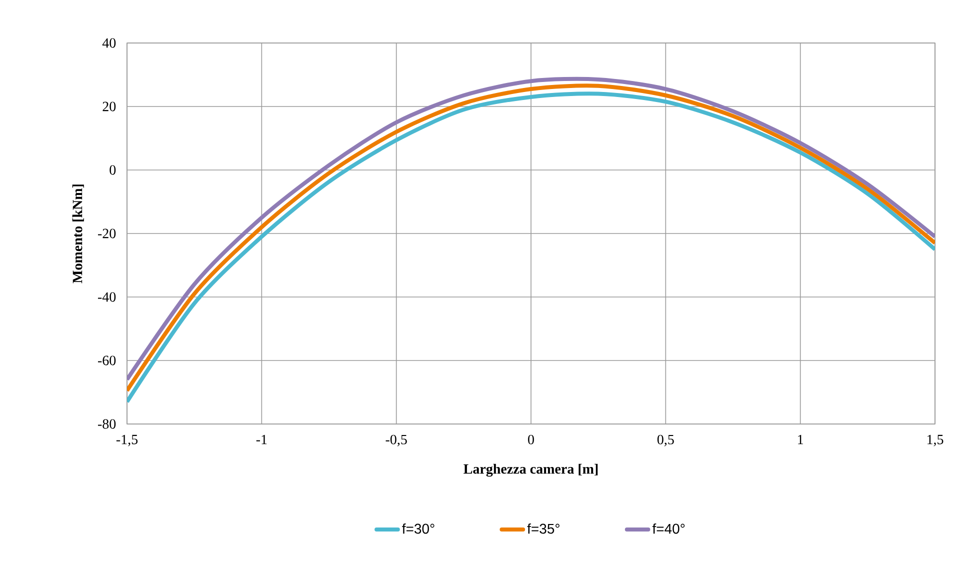 This screenshot has width=971, height=585. What do you see at coordinates (109, 43) in the screenshot?
I see `y-tick-label: 40` at bounding box center [109, 43].